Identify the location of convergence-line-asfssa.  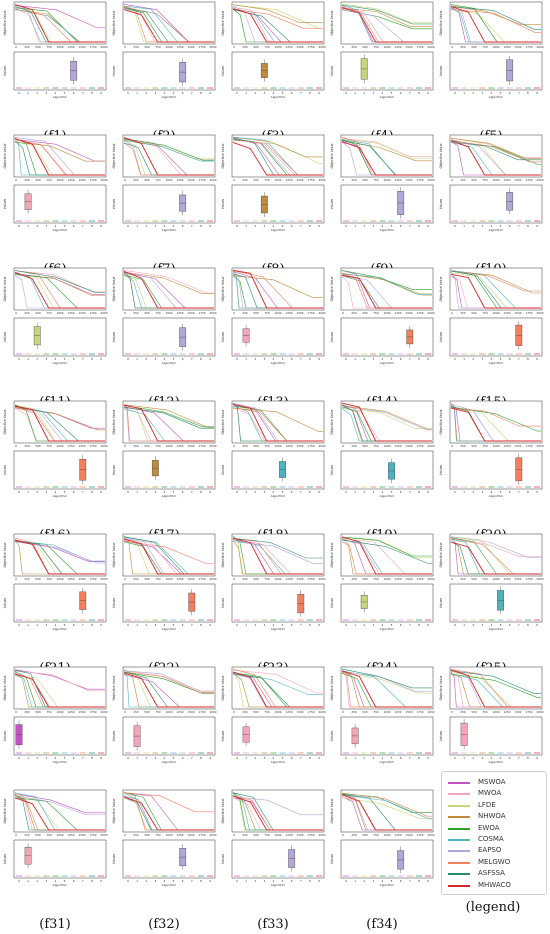
(386, 14).